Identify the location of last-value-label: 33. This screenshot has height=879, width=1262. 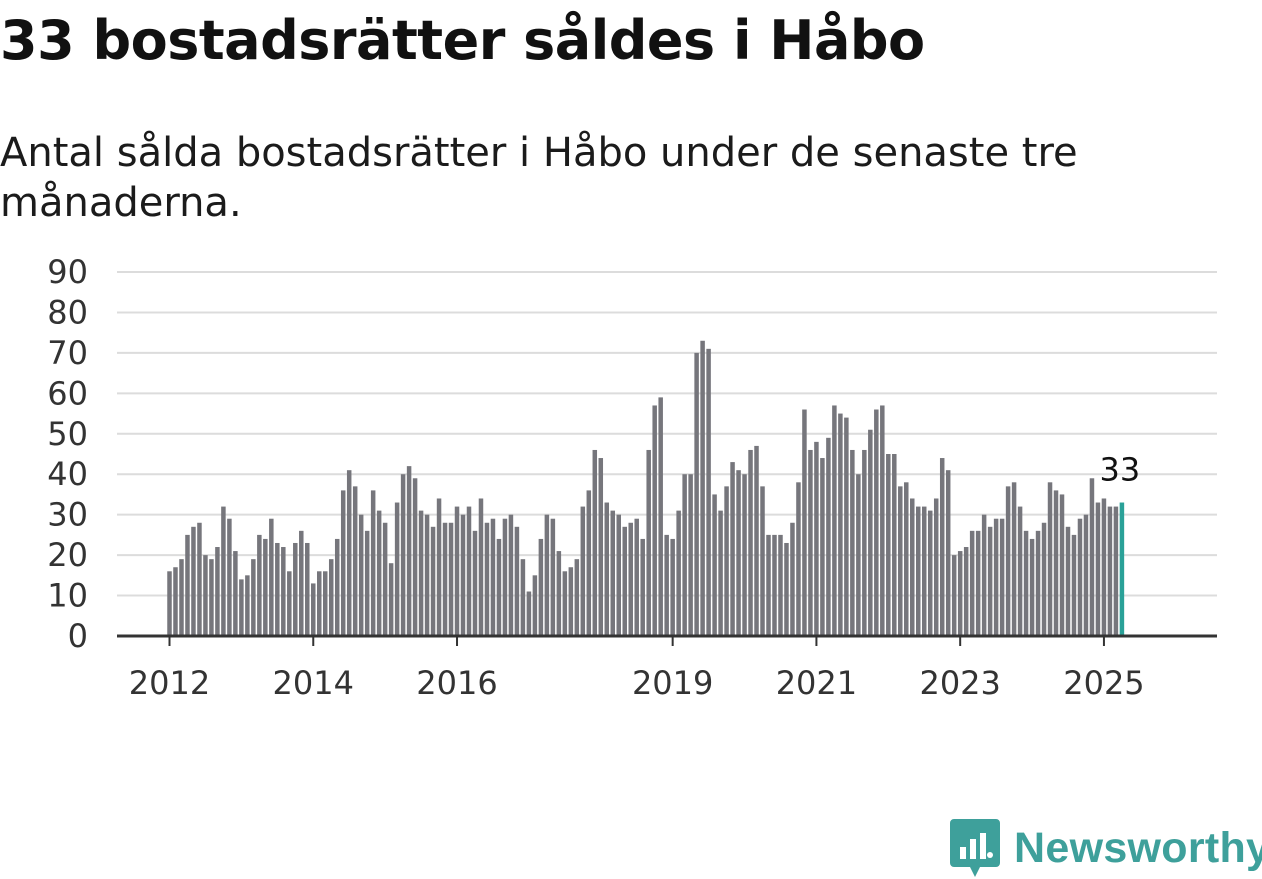
(1120, 470).